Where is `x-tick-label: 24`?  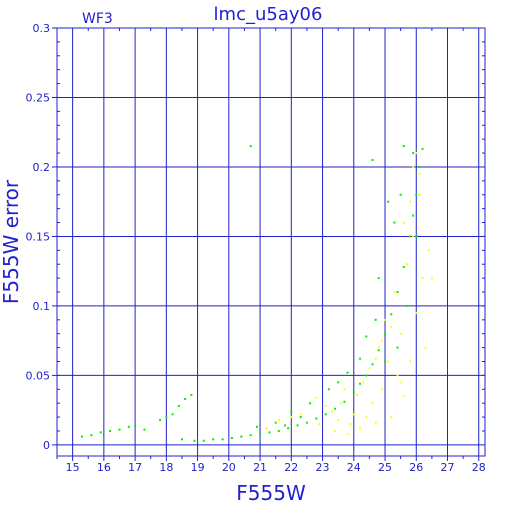
x-tick-label: 24 is located at coordinates (354, 467).